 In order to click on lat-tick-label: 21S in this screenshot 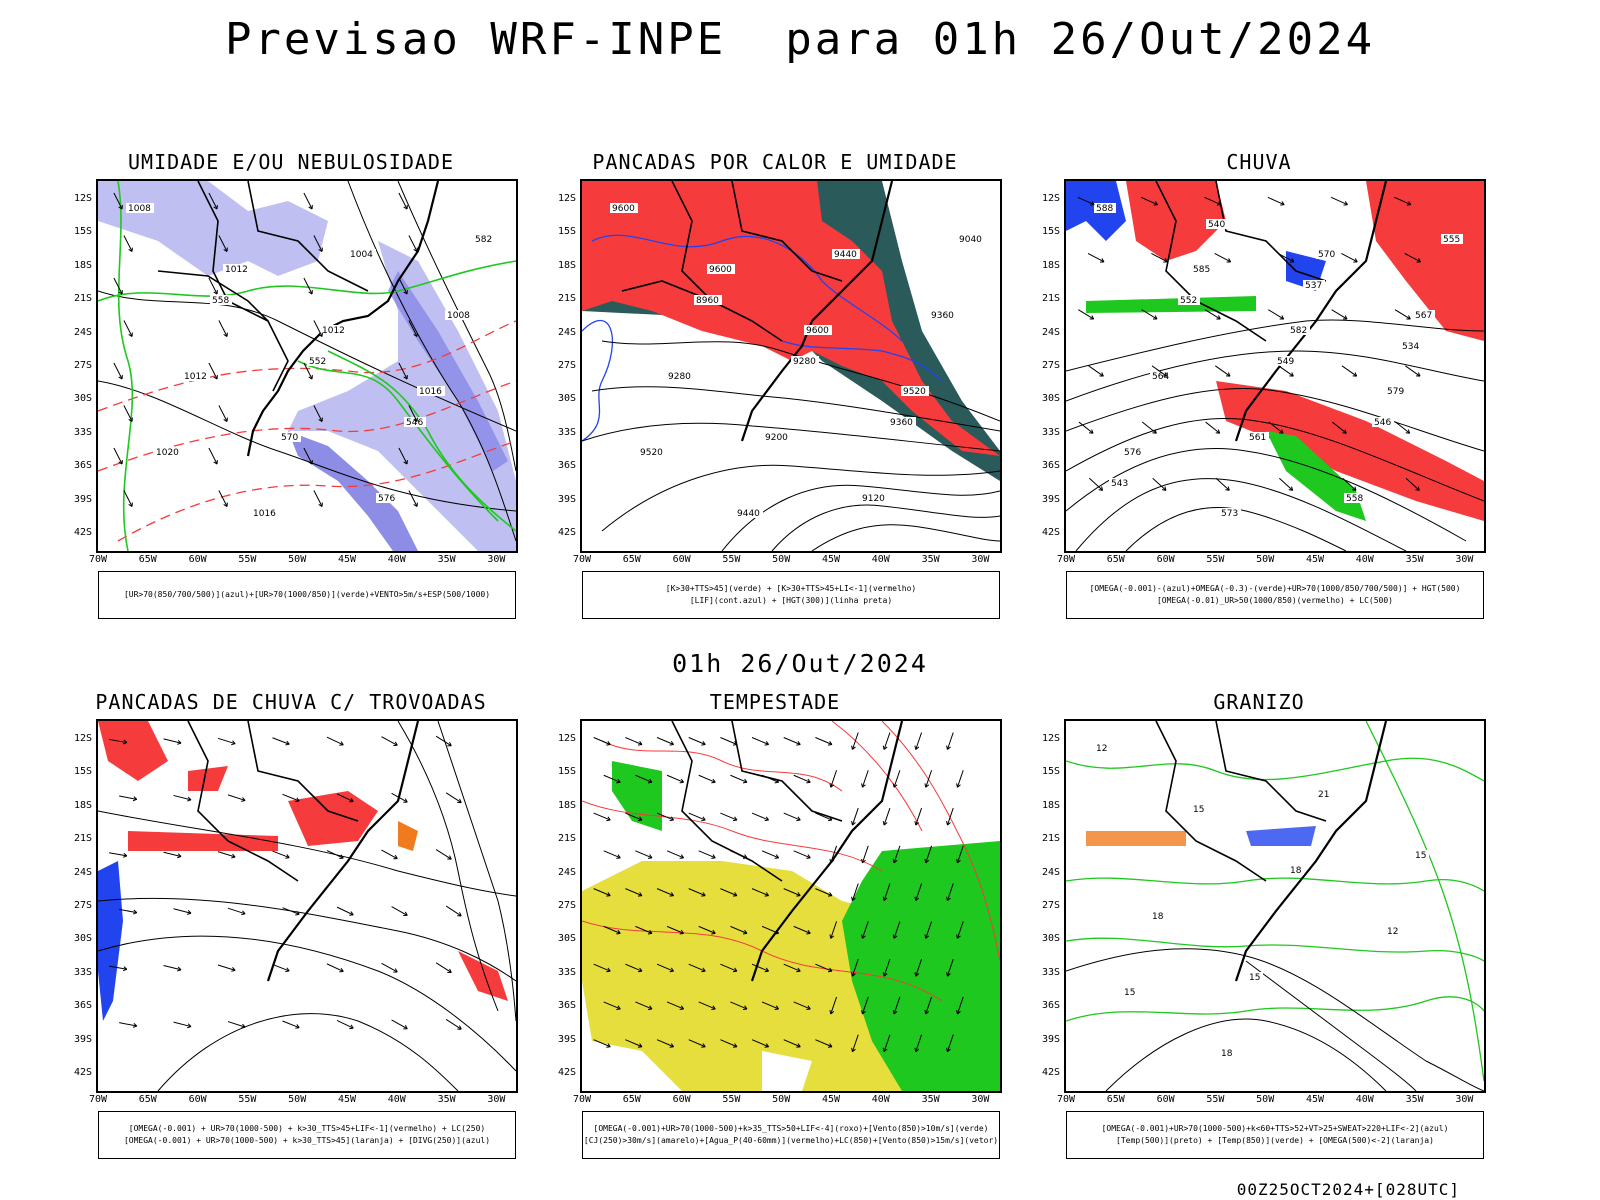, I will do `click(1050, 839)`.